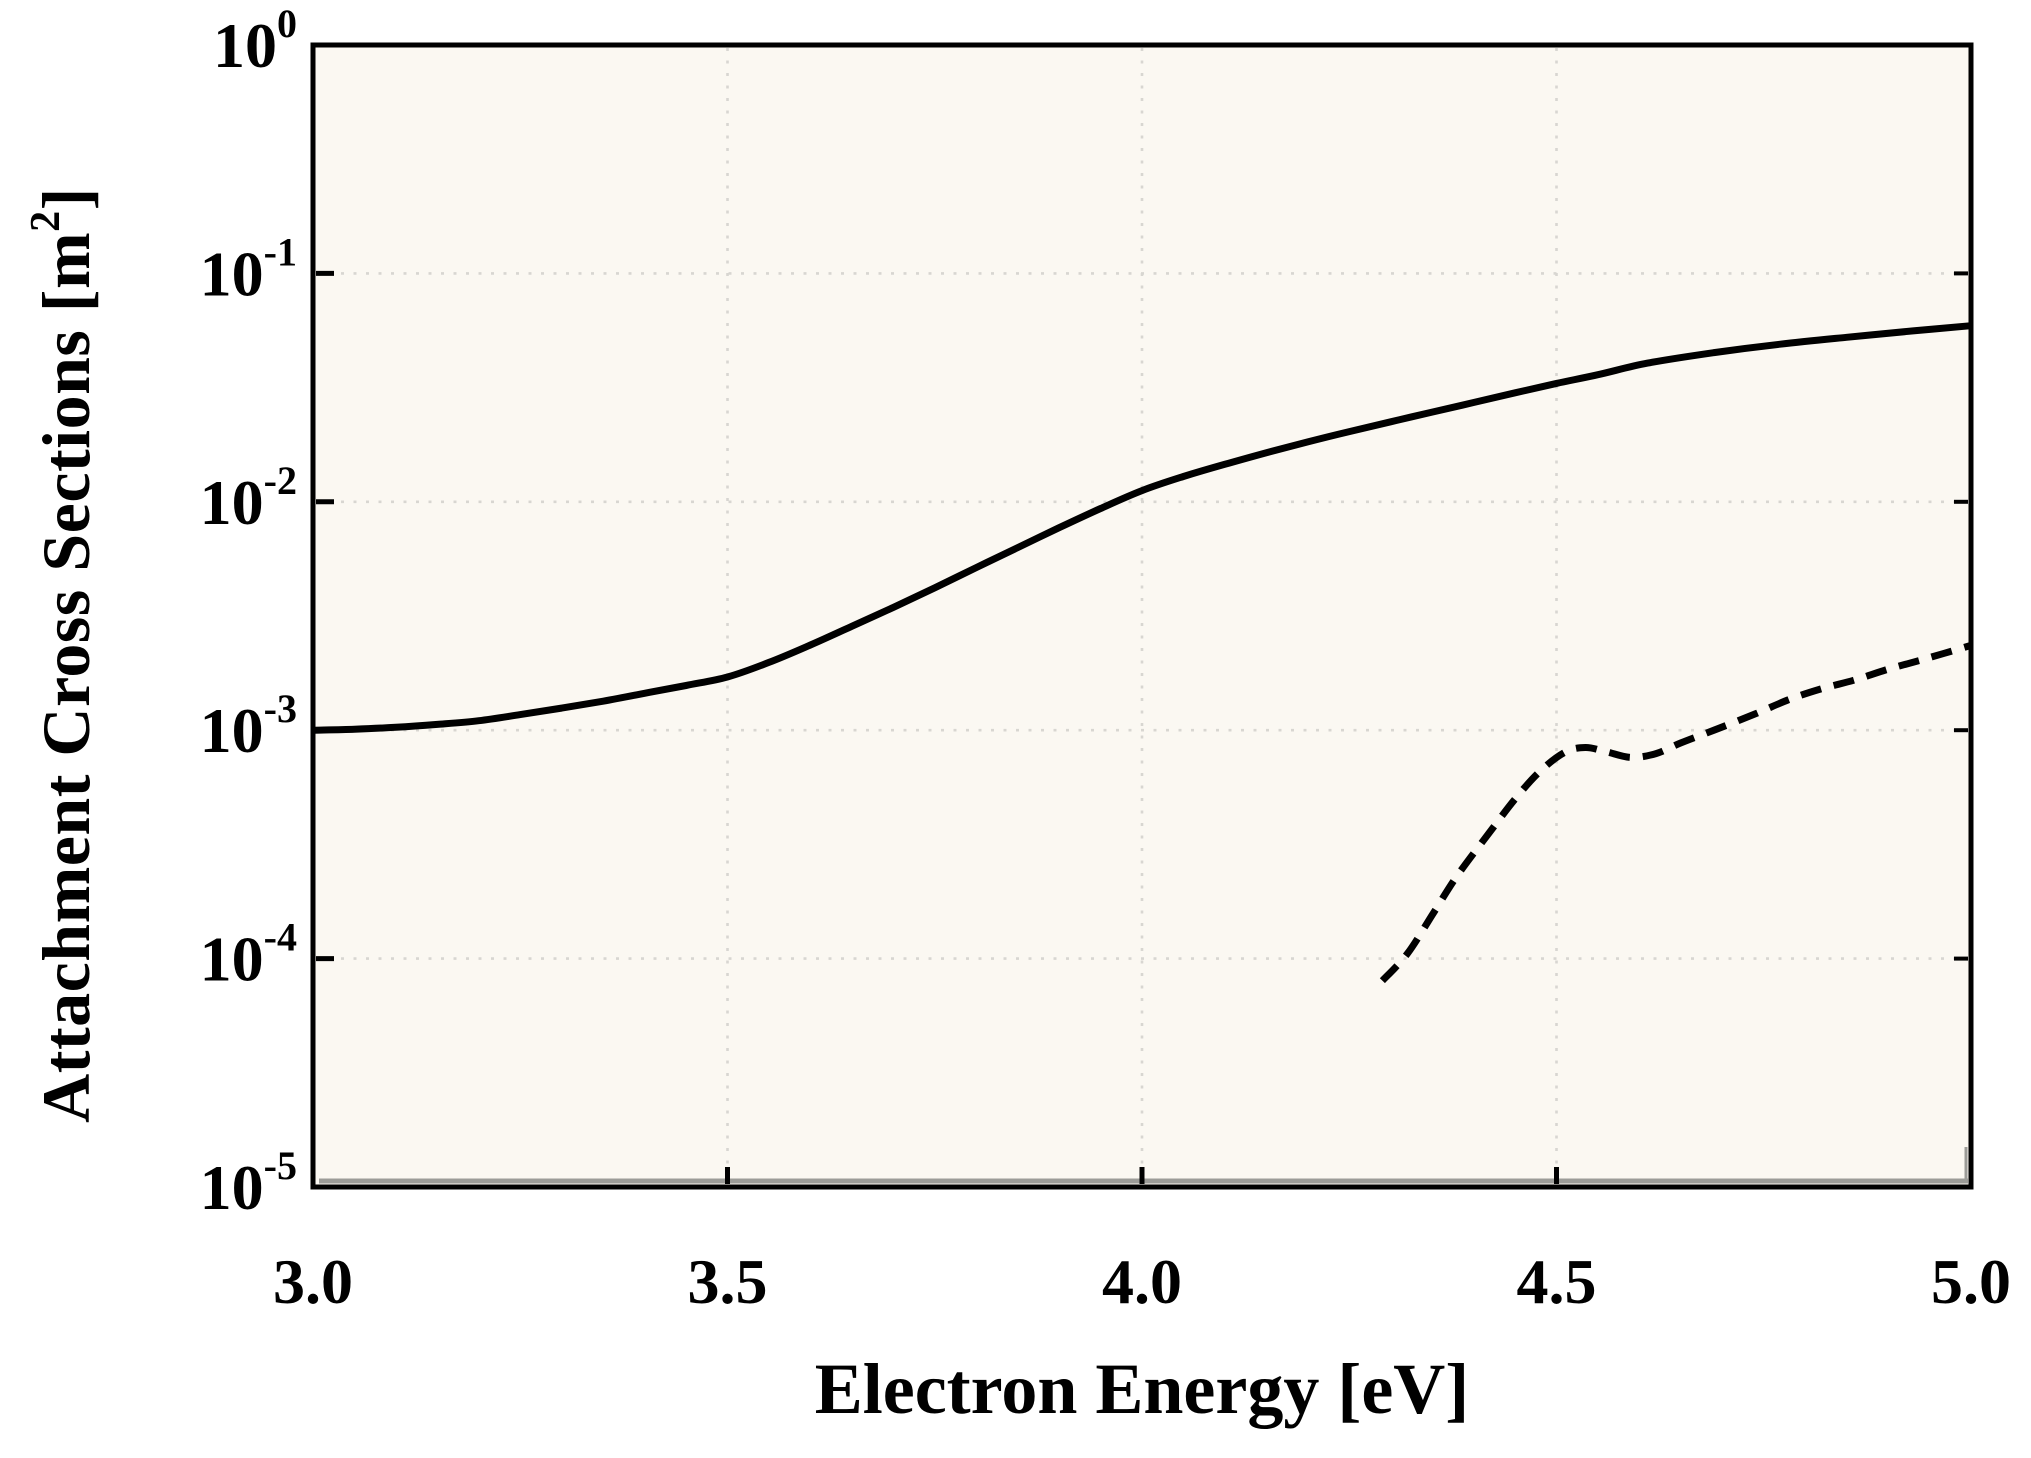 The width and height of the screenshot is (2031, 1458). Describe the element at coordinates (248, 1183) in the screenshot. I see `y-tick-label: 10⁻⁵` at that location.